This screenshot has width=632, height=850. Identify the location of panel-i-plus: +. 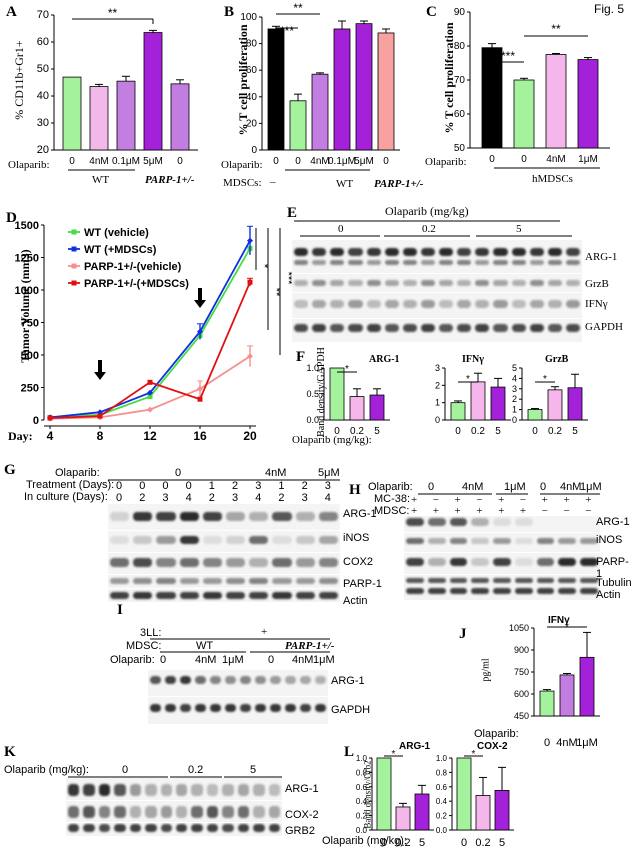
(264, 632).